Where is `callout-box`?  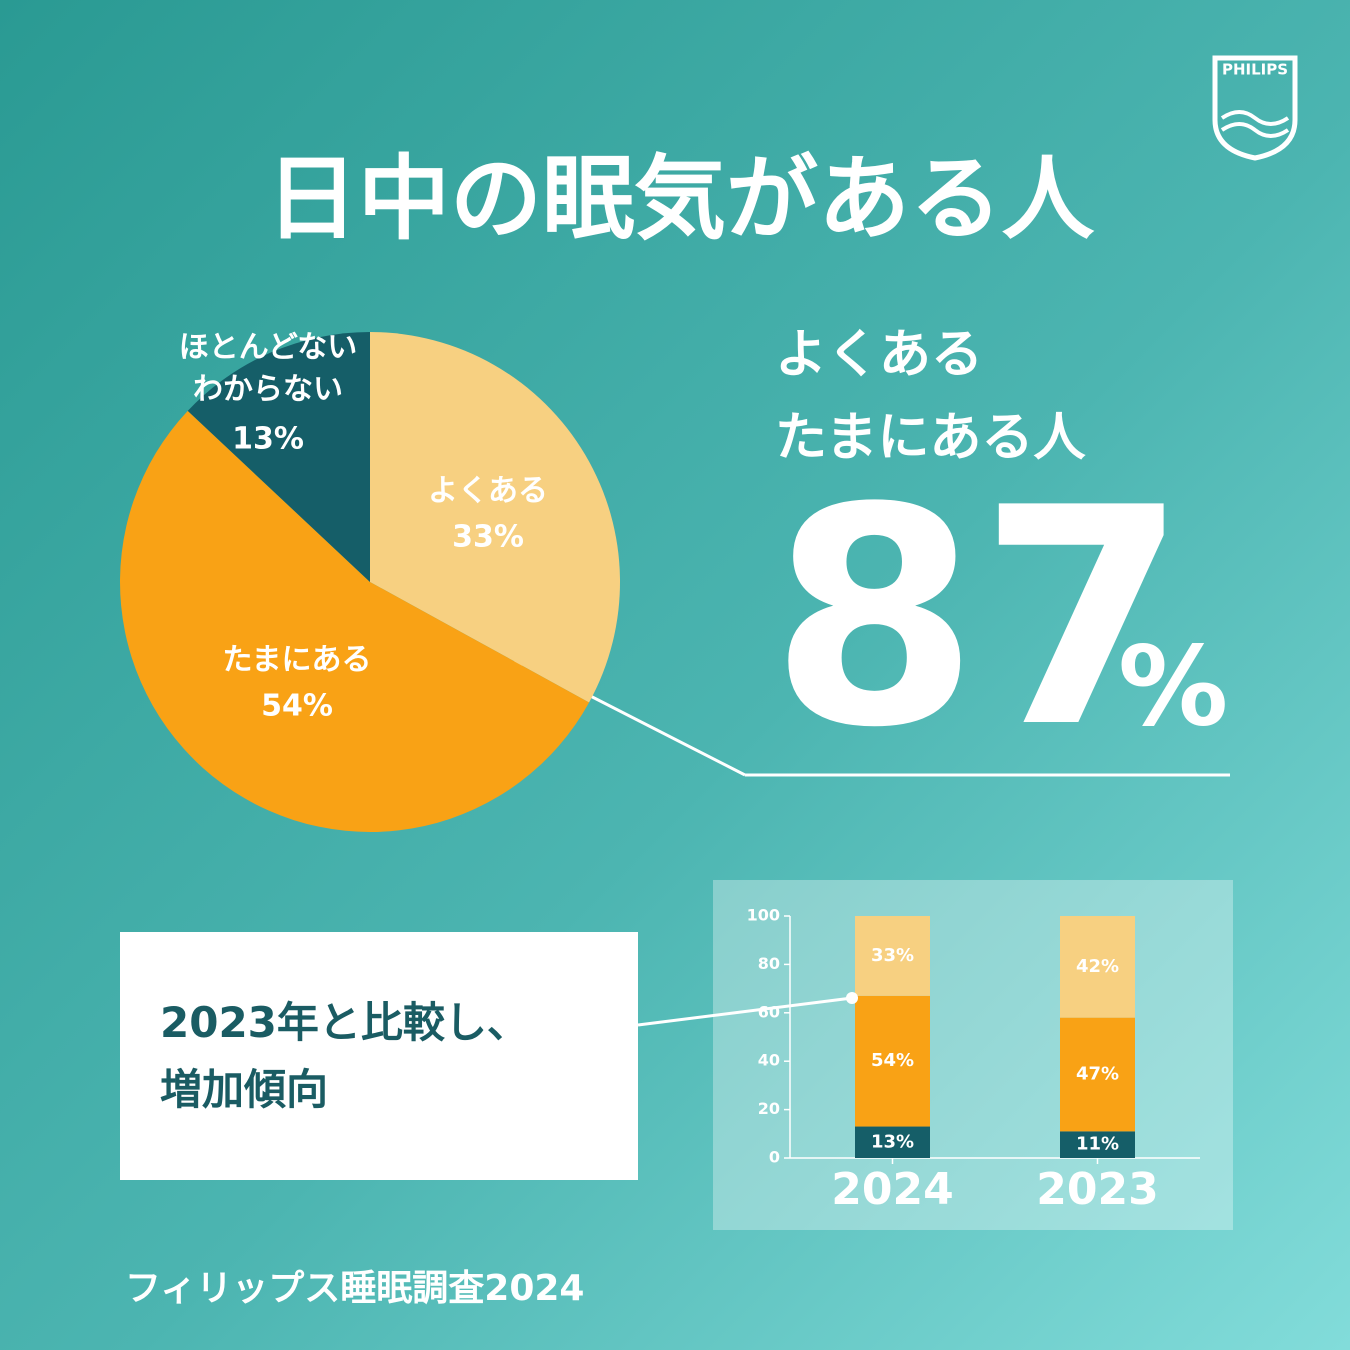
callout-box is located at coordinates (379, 1056).